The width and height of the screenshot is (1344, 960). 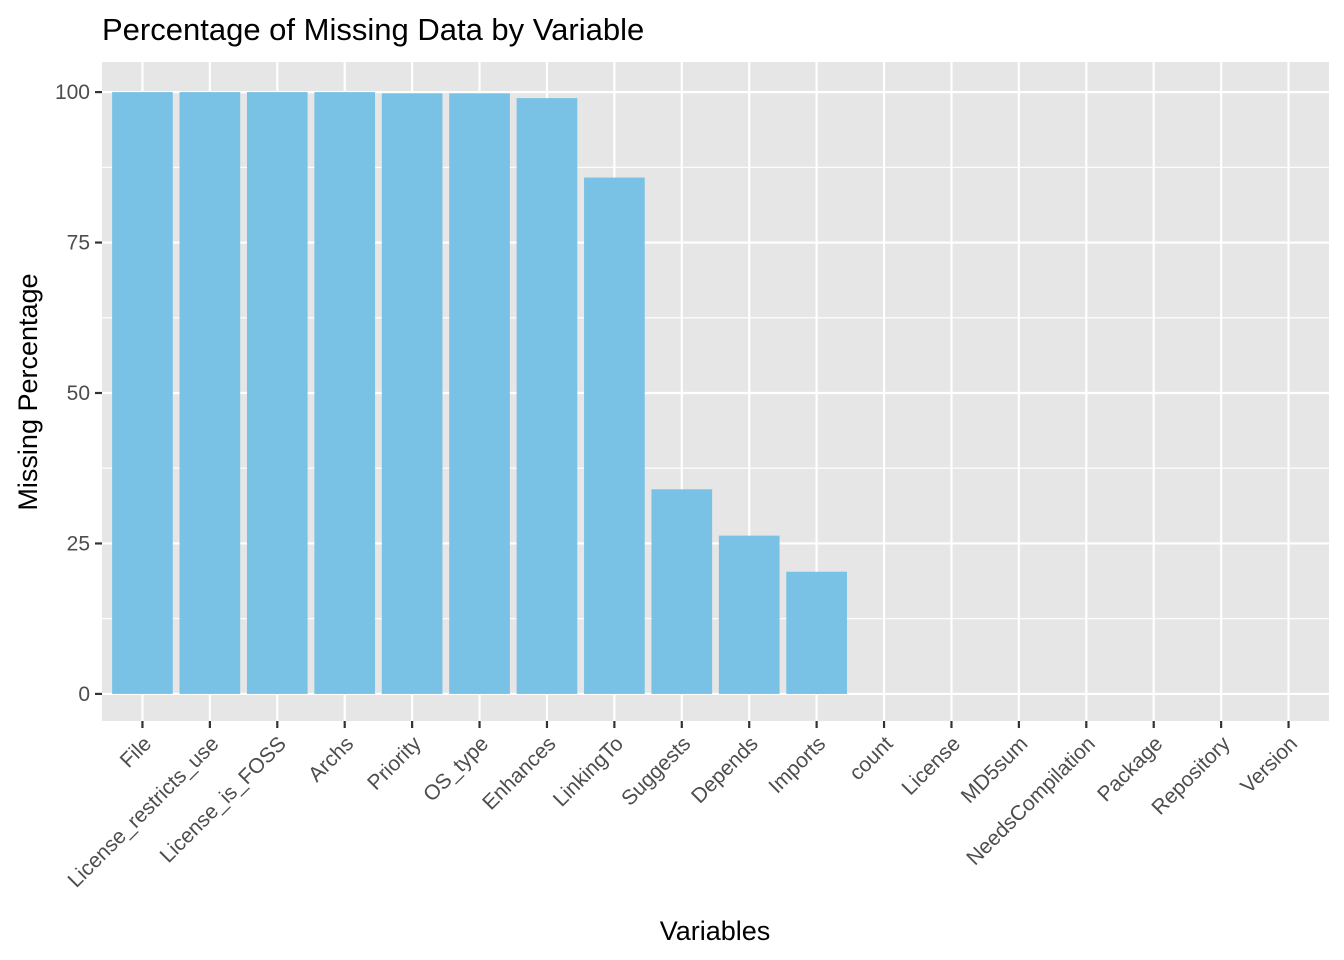 I want to click on x-tick-label: Enhances, so click(x=519, y=773).